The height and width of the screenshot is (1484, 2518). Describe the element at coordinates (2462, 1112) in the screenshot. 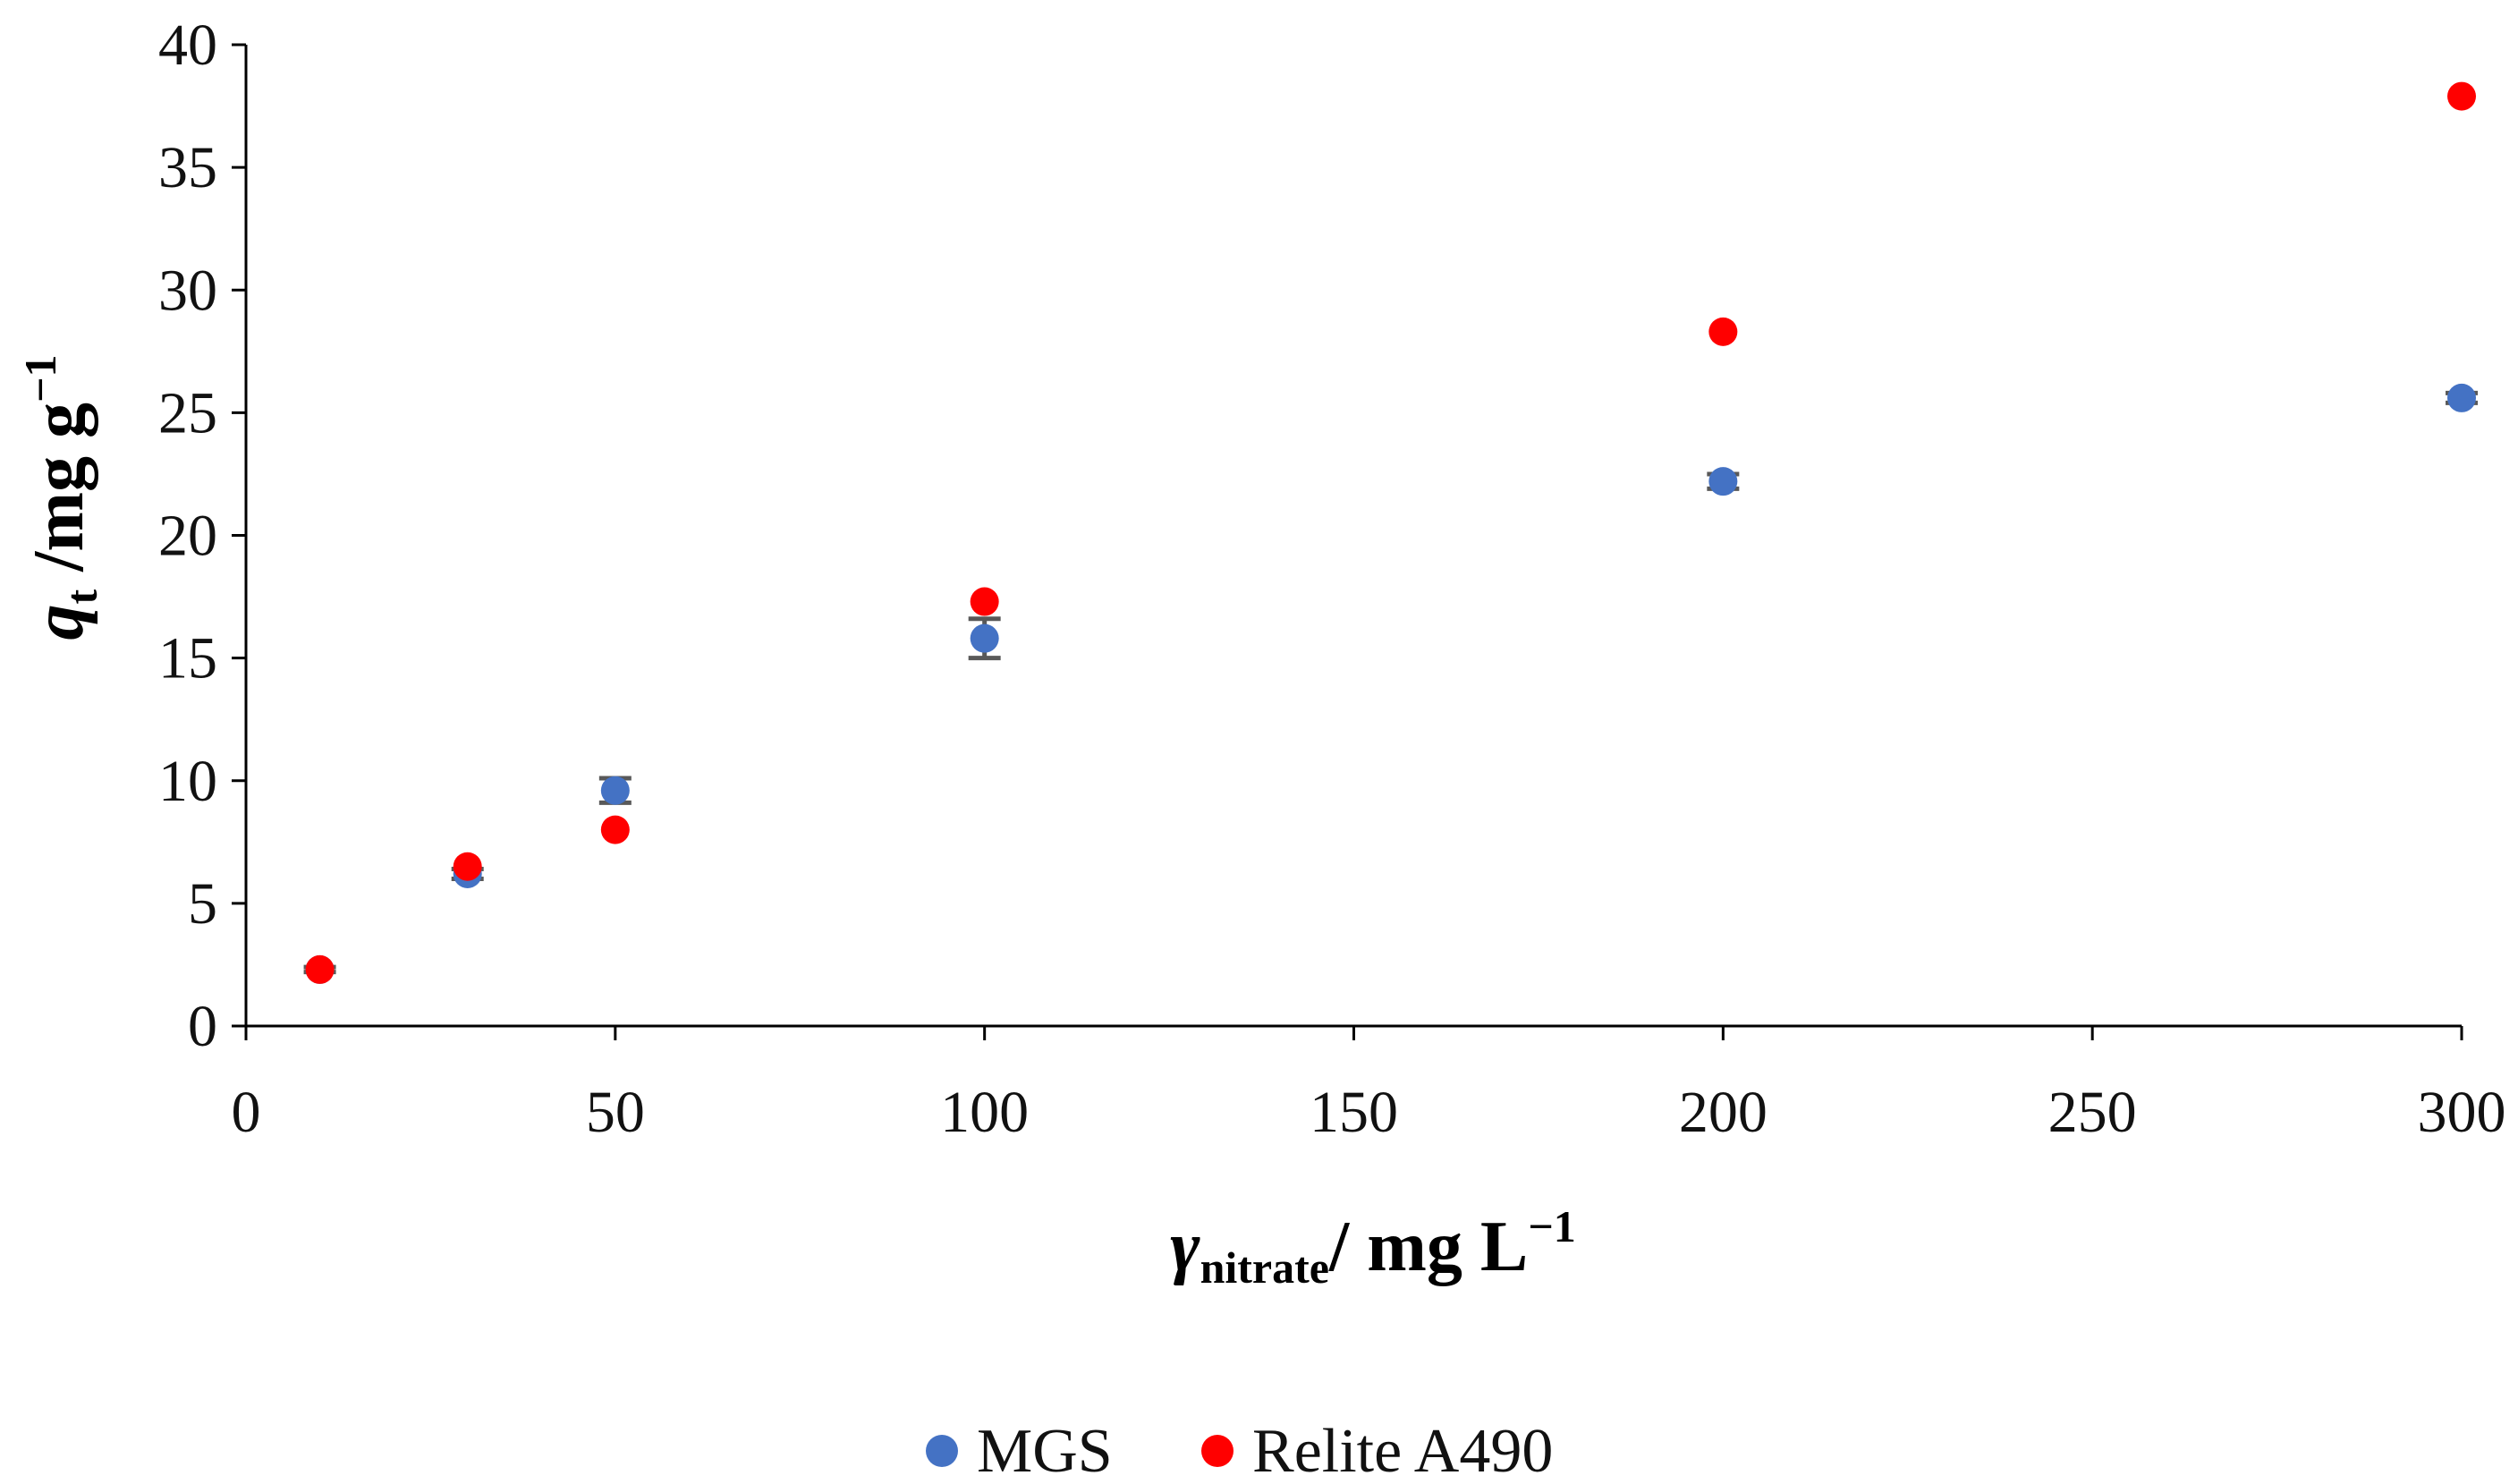

I see `x-tick-label: 300` at that location.